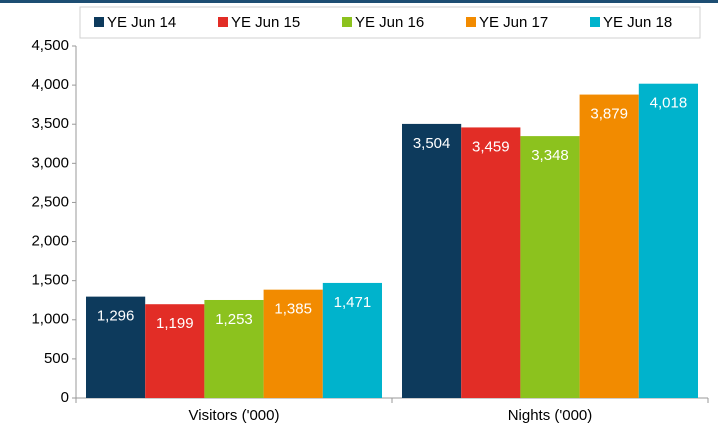  I want to click on top-strip, so click(359, 1).